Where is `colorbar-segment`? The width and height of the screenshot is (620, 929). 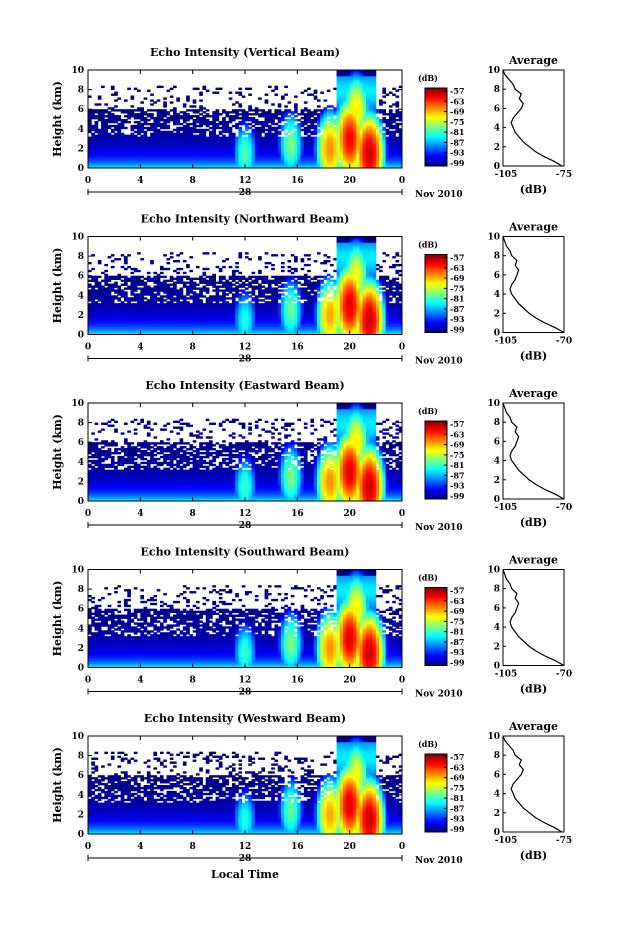
colorbar-segment is located at coordinates (436, 108).